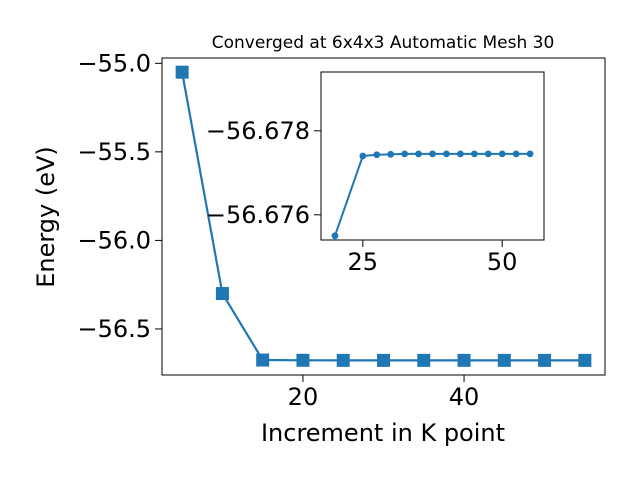  Describe the element at coordinates (258, 215) in the screenshot. I see `inset-y-tick-label: −56.676` at that location.